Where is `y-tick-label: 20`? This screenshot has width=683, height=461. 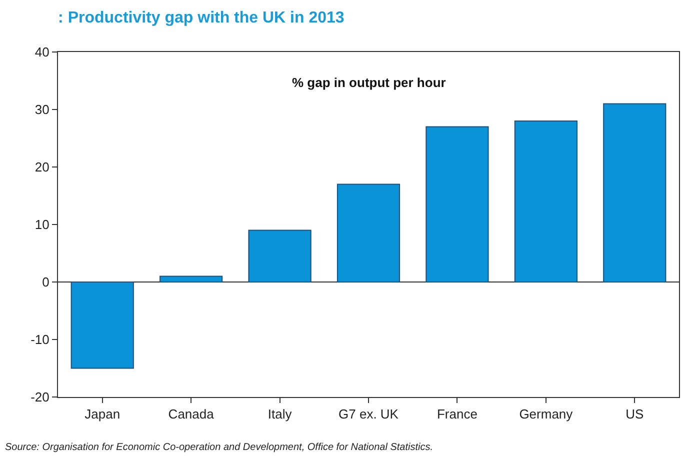 y-tick-label: 20 is located at coordinates (42, 167).